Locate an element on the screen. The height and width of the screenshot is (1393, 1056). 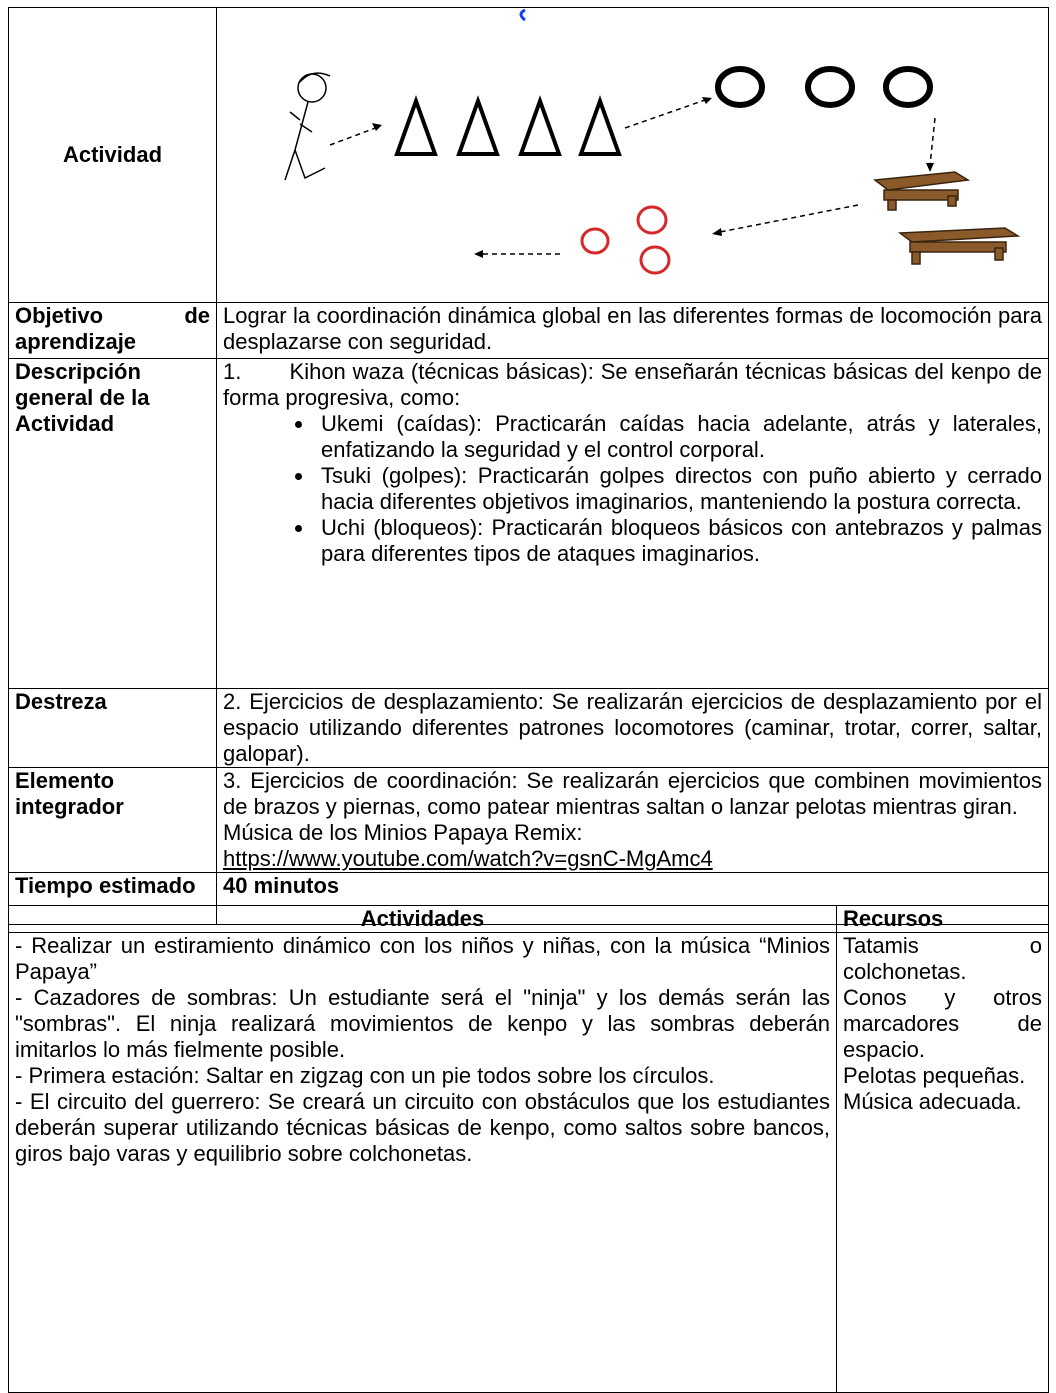
resource: Pelotas pequeñas. is located at coordinates (934, 1075).